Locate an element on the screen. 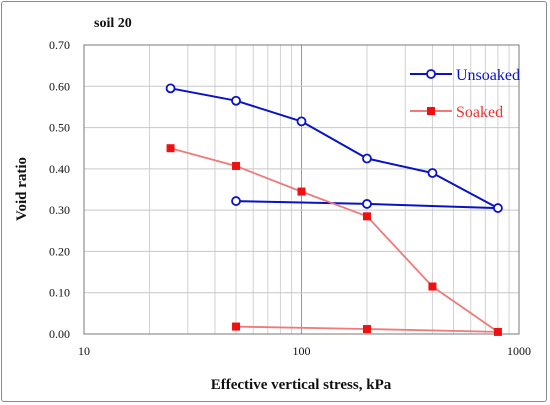 This screenshot has height=405, width=550. x-tick-labels: 10 100 1000 is located at coordinates (304, 351).